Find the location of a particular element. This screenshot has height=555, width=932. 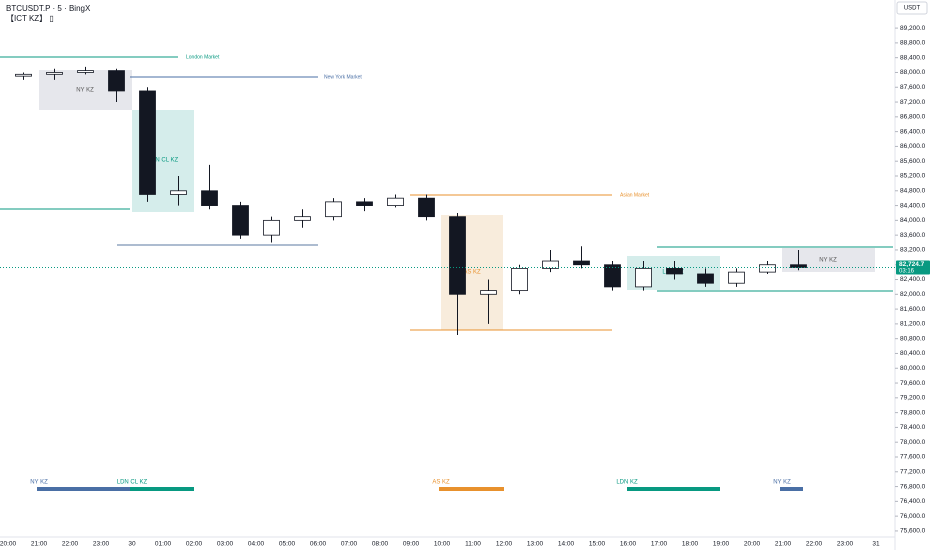

x-tick-label: 31 is located at coordinates (876, 544).